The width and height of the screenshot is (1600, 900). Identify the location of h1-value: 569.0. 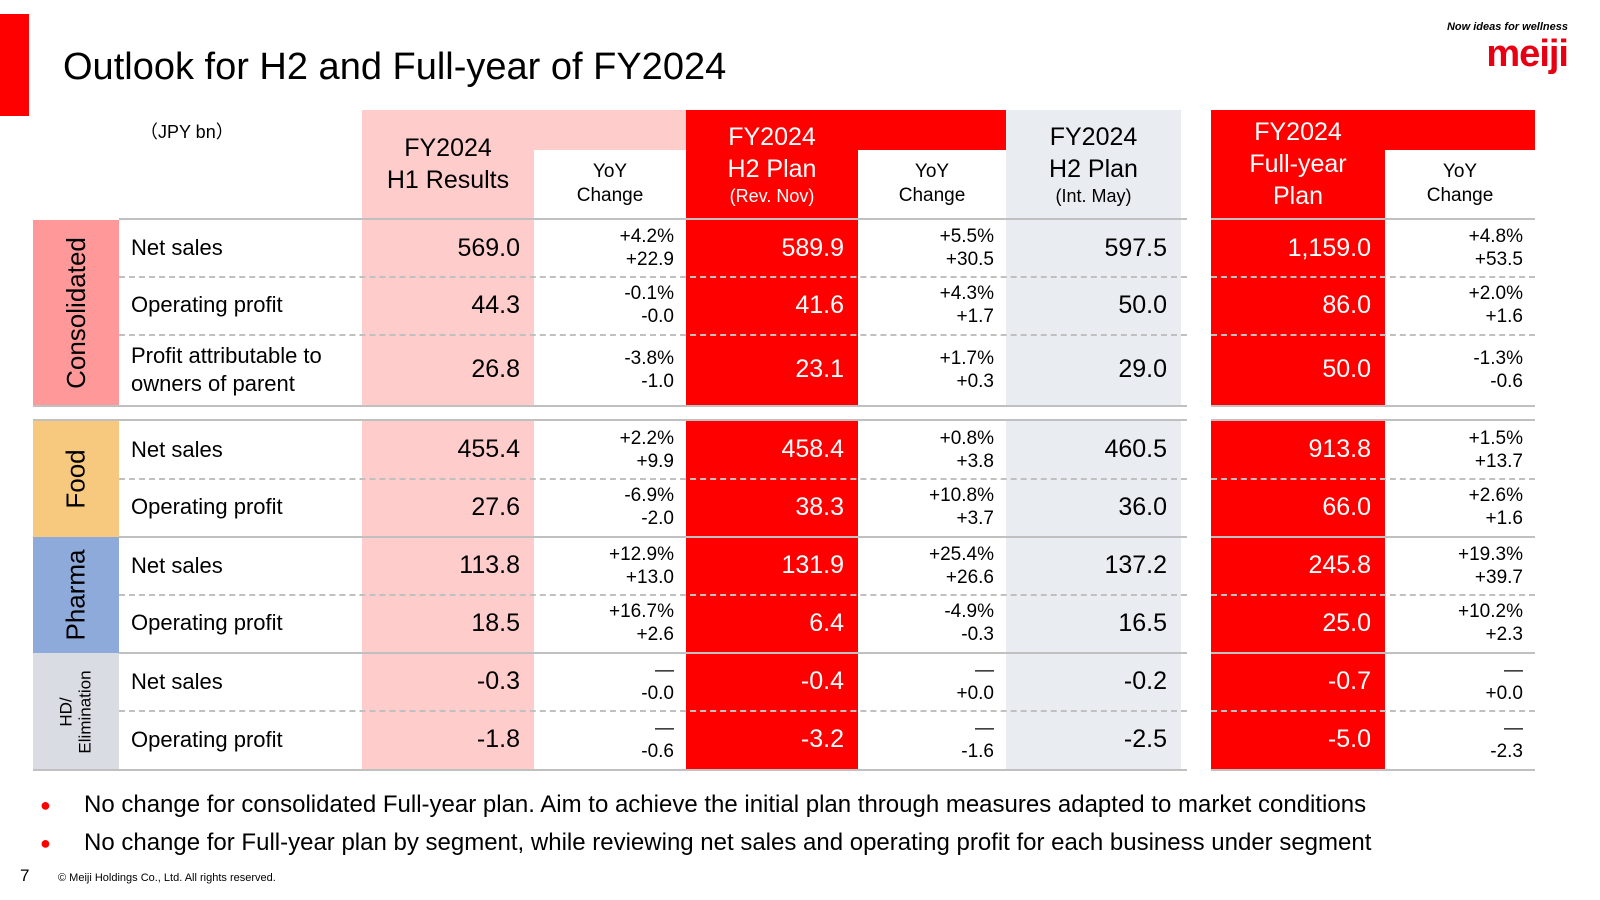
(488, 247).